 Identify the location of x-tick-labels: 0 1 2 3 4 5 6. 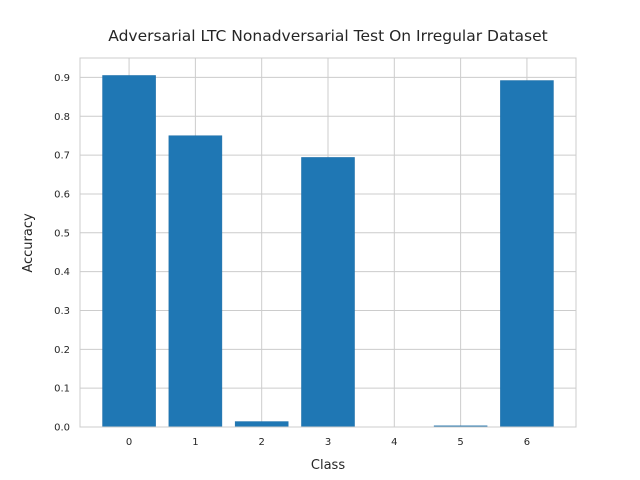
(328, 442).